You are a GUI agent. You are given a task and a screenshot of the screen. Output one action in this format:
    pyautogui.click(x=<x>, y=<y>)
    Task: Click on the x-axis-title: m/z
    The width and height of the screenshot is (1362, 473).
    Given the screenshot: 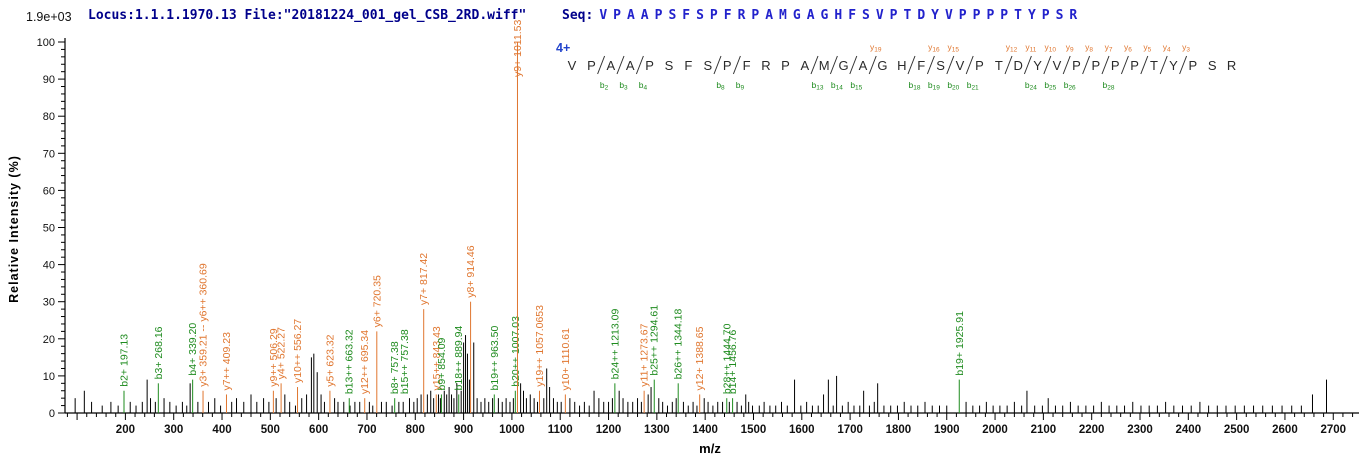 What is the action you would take?
    pyautogui.click(x=710, y=448)
    